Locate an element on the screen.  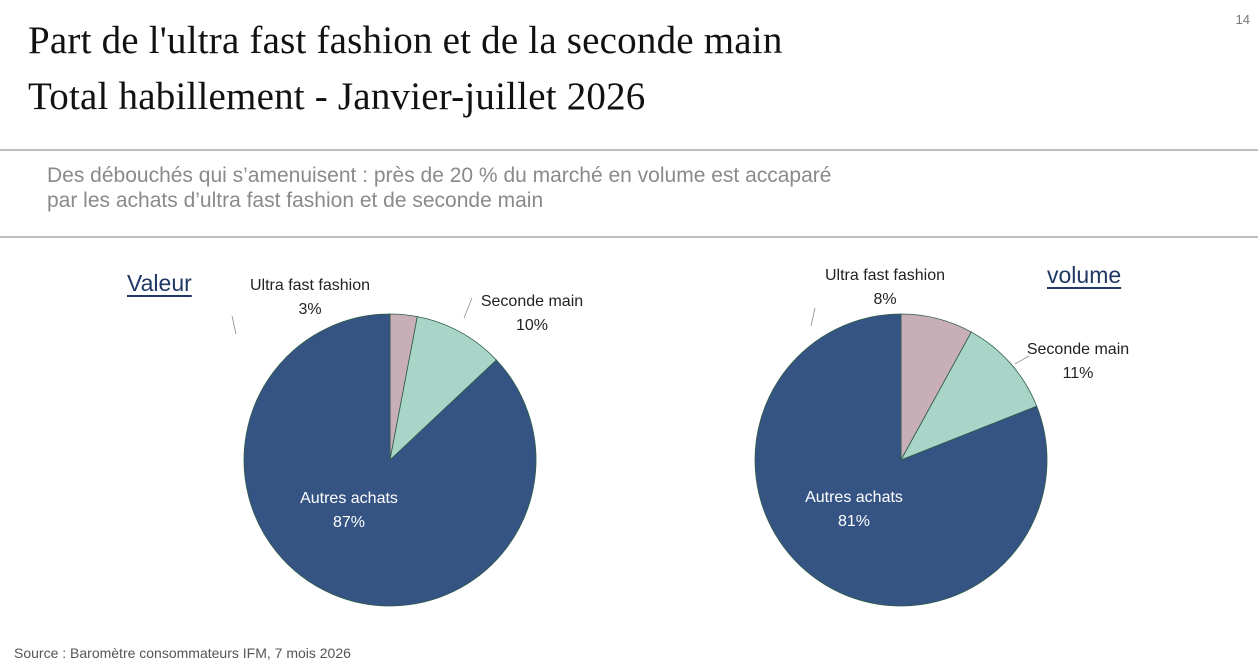
top-divider is located at coordinates (629, 150).